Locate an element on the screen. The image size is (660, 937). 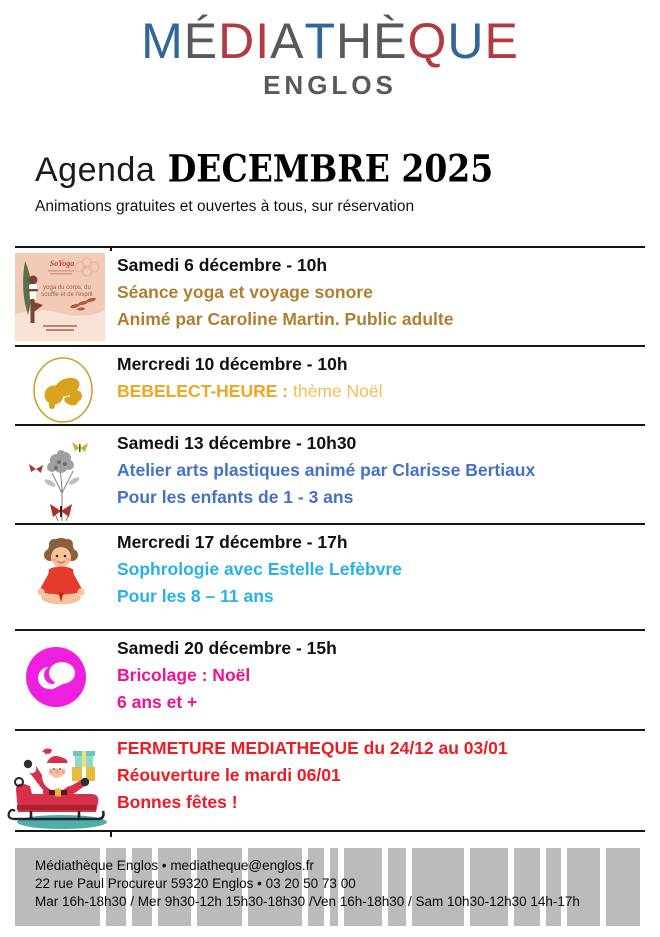
event-line: 6 ans et + is located at coordinates (157, 702).